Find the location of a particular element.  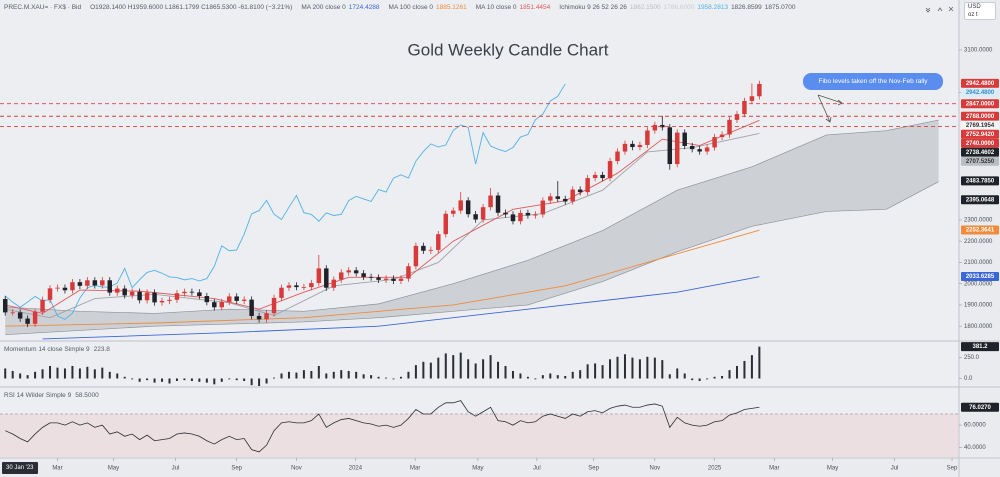

currency-box: USD oz t is located at coordinates (980, 11).